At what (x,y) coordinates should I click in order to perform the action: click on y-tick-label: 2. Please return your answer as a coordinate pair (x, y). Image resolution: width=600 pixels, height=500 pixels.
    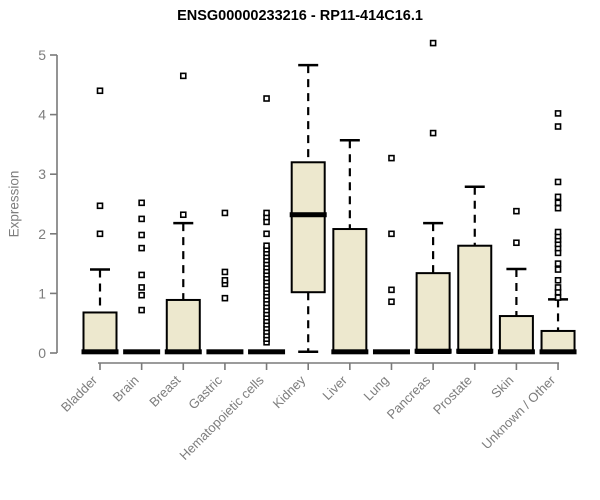
    Looking at the image, I should click on (42, 234).